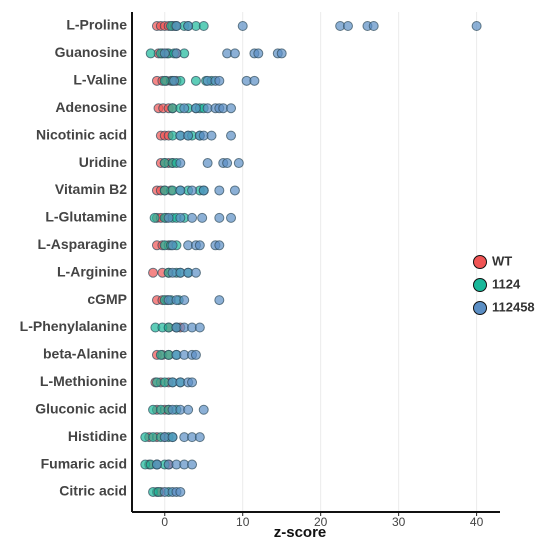 The height and width of the screenshot is (549, 550). Describe the element at coordinates (399, 522) in the screenshot. I see `x-tick-label: 30` at that location.